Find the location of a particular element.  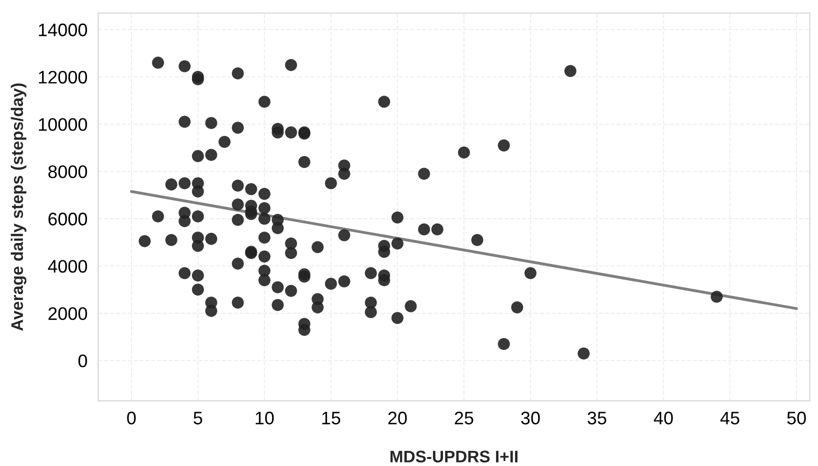

y-tick-label: 14000 is located at coordinates (63, 30).